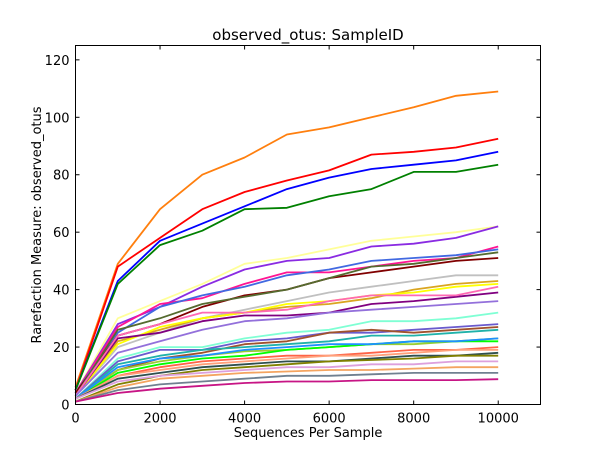 The width and height of the screenshot is (600, 450). What do you see at coordinates (308, 433) in the screenshot?
I see `x-axis-label: Sequences Per Sample` at bounding box center [308, 433].